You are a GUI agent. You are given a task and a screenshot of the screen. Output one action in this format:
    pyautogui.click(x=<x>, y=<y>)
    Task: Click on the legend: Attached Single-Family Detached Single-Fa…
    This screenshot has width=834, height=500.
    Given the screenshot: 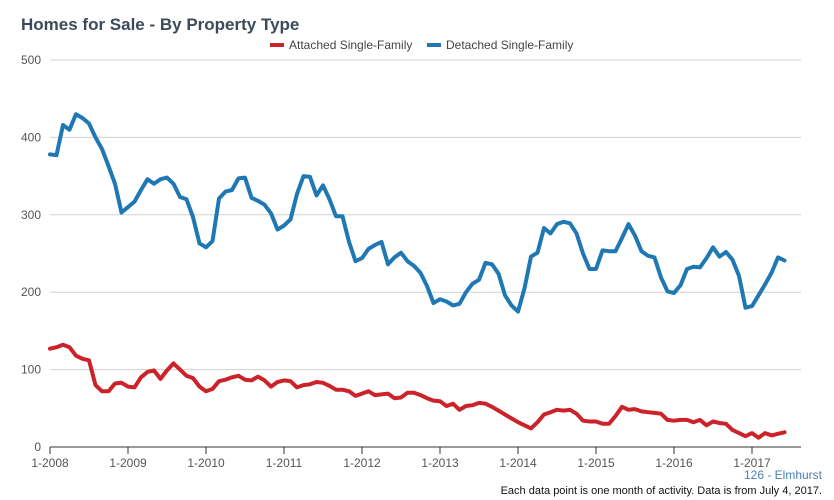 What is the action you would take?
    pyautogui.click(x=421, y=45)
    